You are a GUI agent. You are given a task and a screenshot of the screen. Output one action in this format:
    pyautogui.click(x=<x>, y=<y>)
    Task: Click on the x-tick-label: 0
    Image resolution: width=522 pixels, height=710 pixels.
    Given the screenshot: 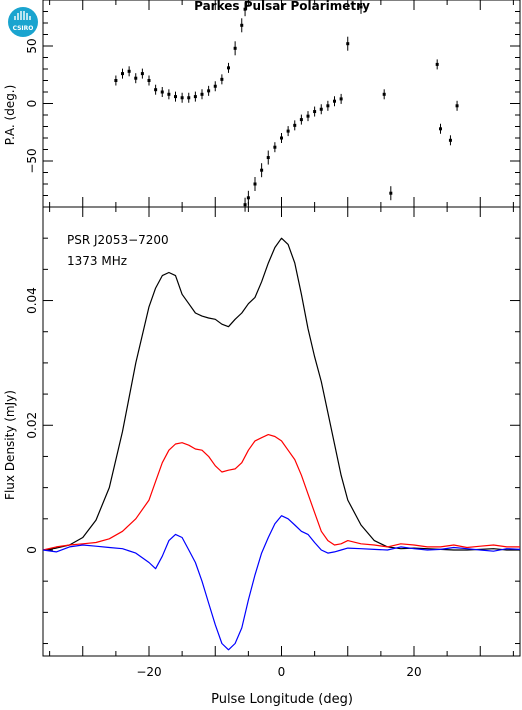 What is the action you would take?
    pyautogui.click(x=282, y=672)
    